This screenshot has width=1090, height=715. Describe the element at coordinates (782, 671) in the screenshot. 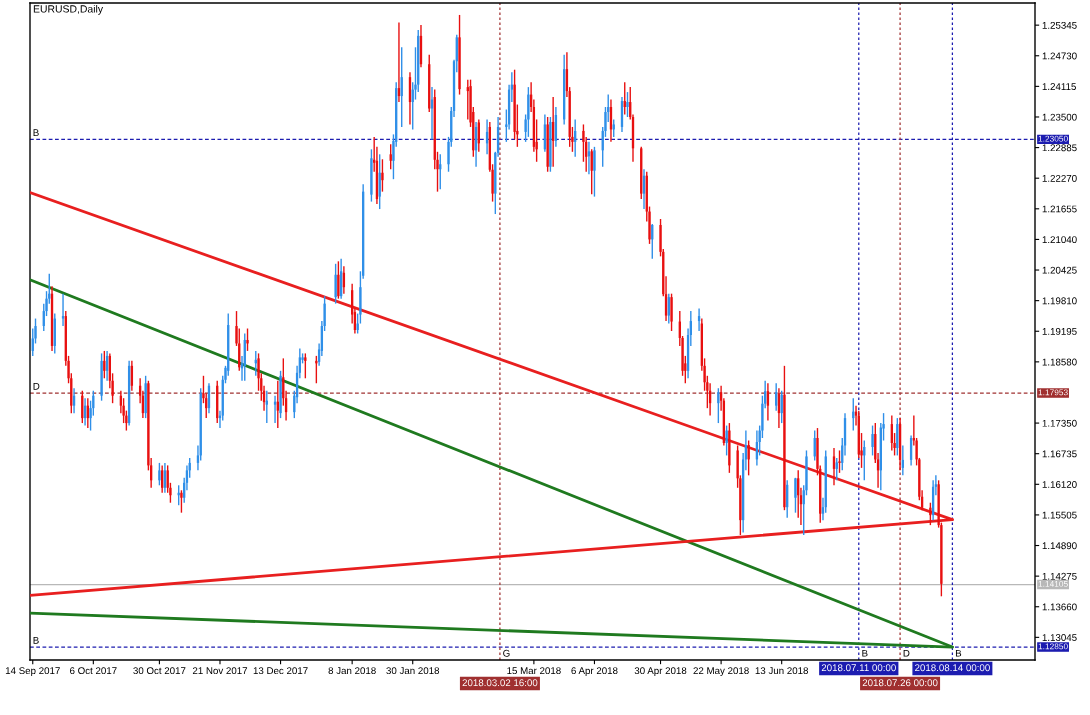

I see `x-tick-label: 13 Jun 2018` at that location.